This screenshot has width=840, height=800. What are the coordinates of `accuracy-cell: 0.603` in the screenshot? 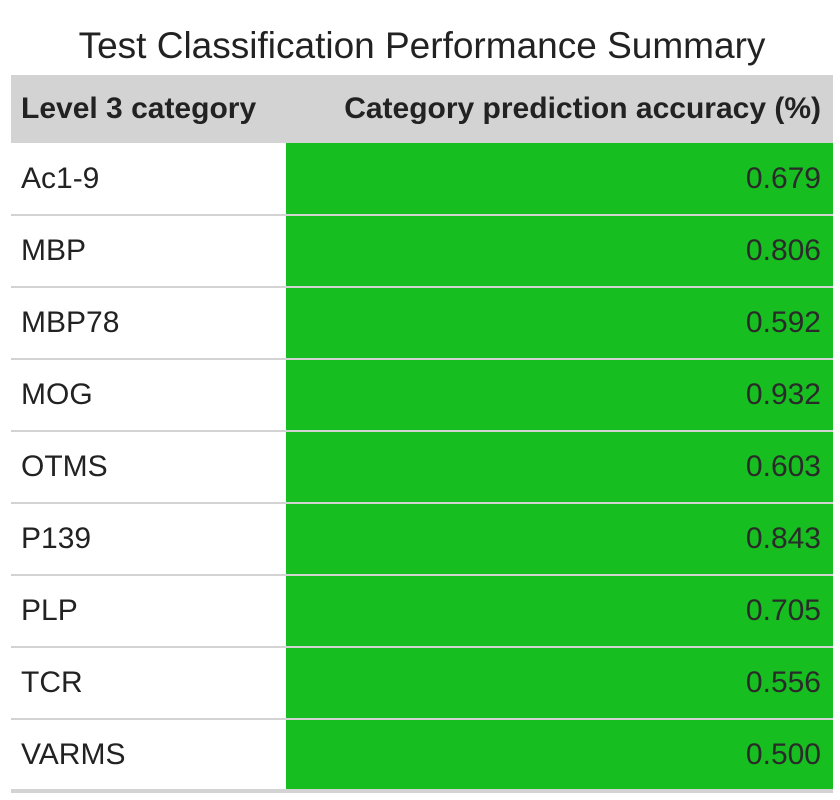 It's located at (559, 467).